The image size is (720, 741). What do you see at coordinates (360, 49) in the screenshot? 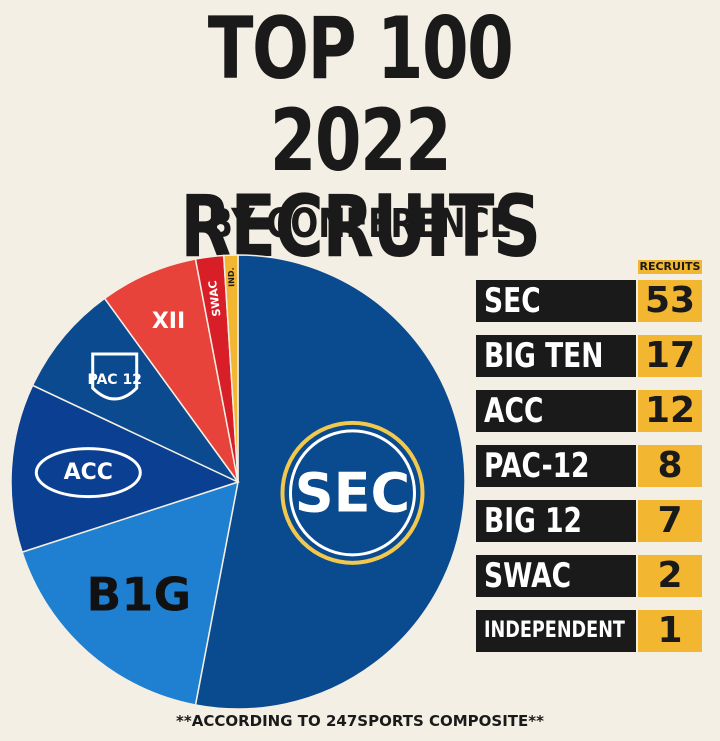
I see `title-line-1: TOP 100` at bounding box center [360, 49].